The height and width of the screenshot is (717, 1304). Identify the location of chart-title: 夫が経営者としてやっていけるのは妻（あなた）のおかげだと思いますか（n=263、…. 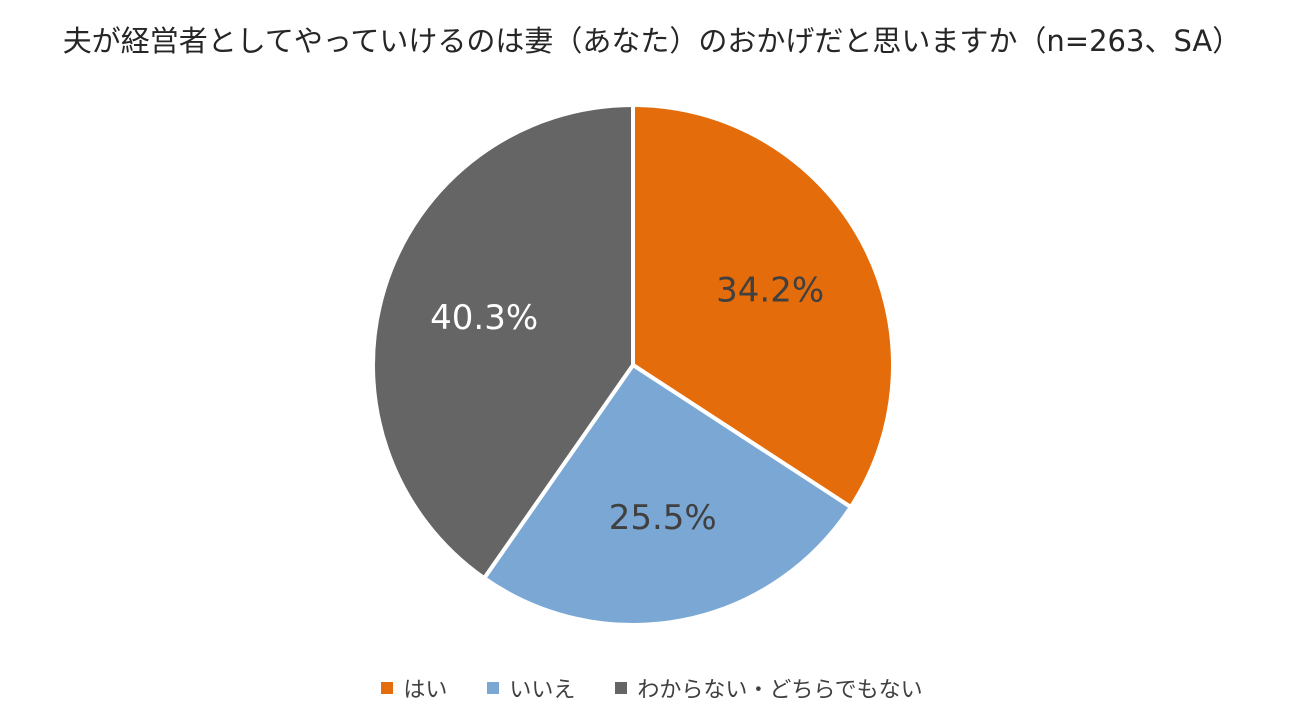
(652, 41).